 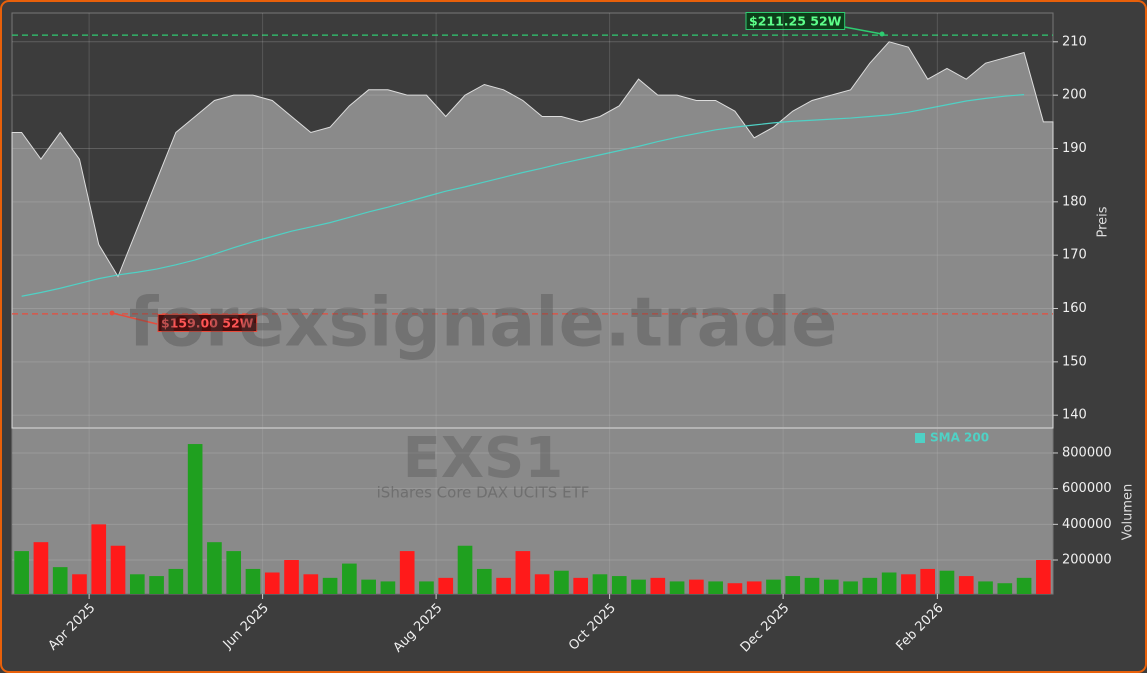 I want to click on annotation-label: $211.25 52W, so click(x=795, y=21).